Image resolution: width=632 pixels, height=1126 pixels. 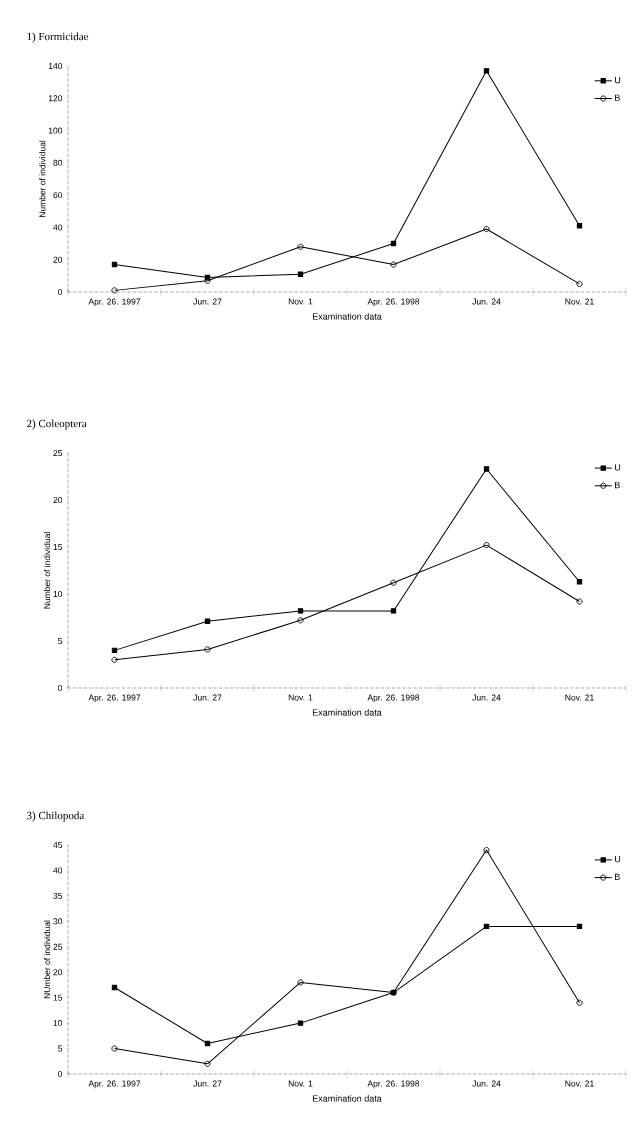 I want to click on chart-title: 1) Formicidae, so click(x=58, y=37).